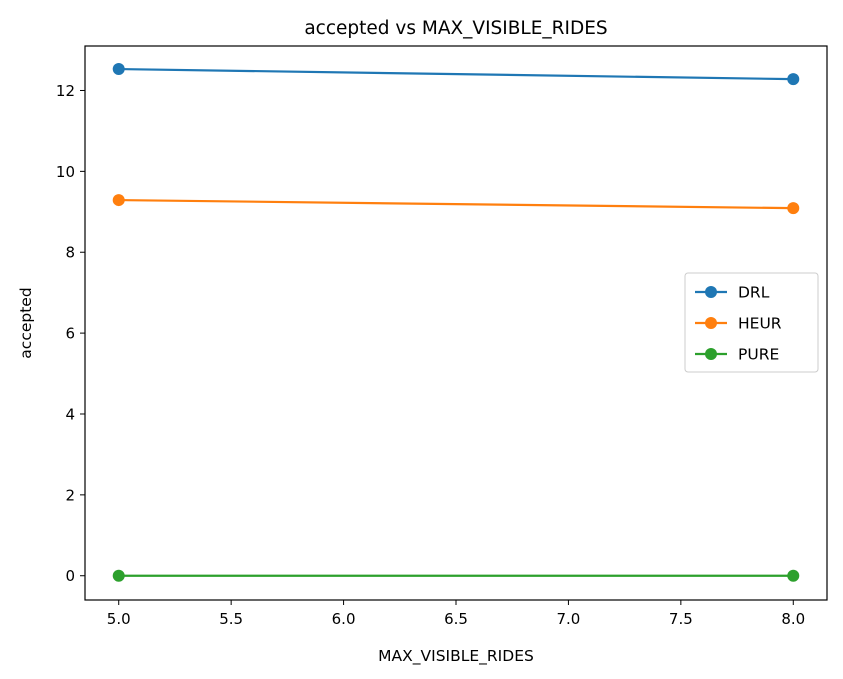 The height and width of the screenshot is (679, 843). Describe the element at coordinates (70, 414) in the screenshot. I see `y-tick-label: 4` at that location.